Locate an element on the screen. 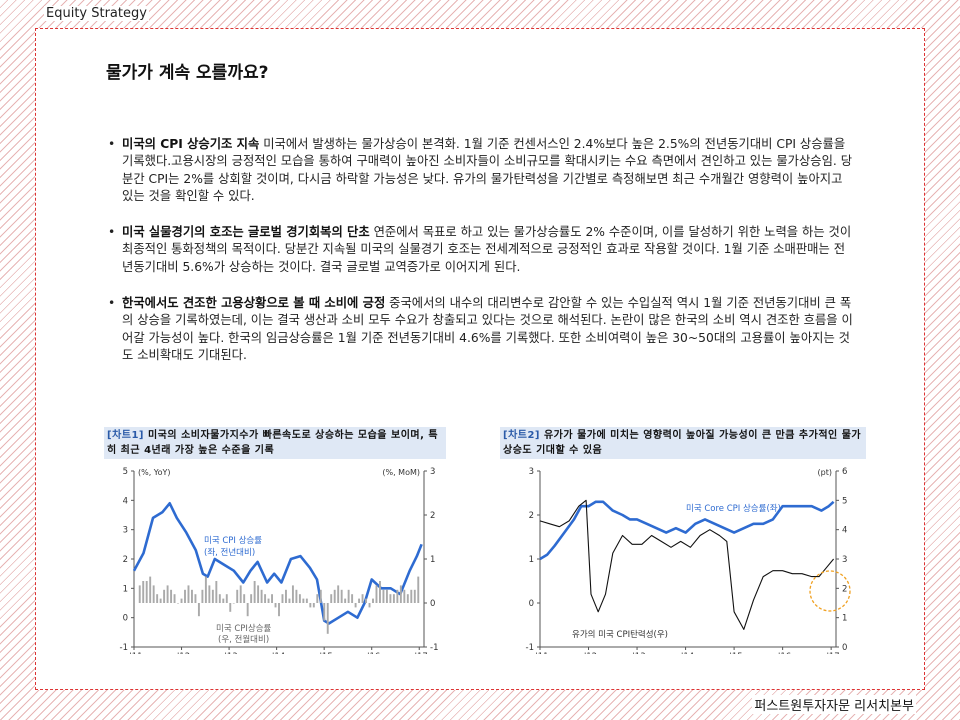 This screenshot has width=960, height=720. chart-1-legend-cpi-mom: 미국 CPI상승률 is located at coordinates (244, 628).